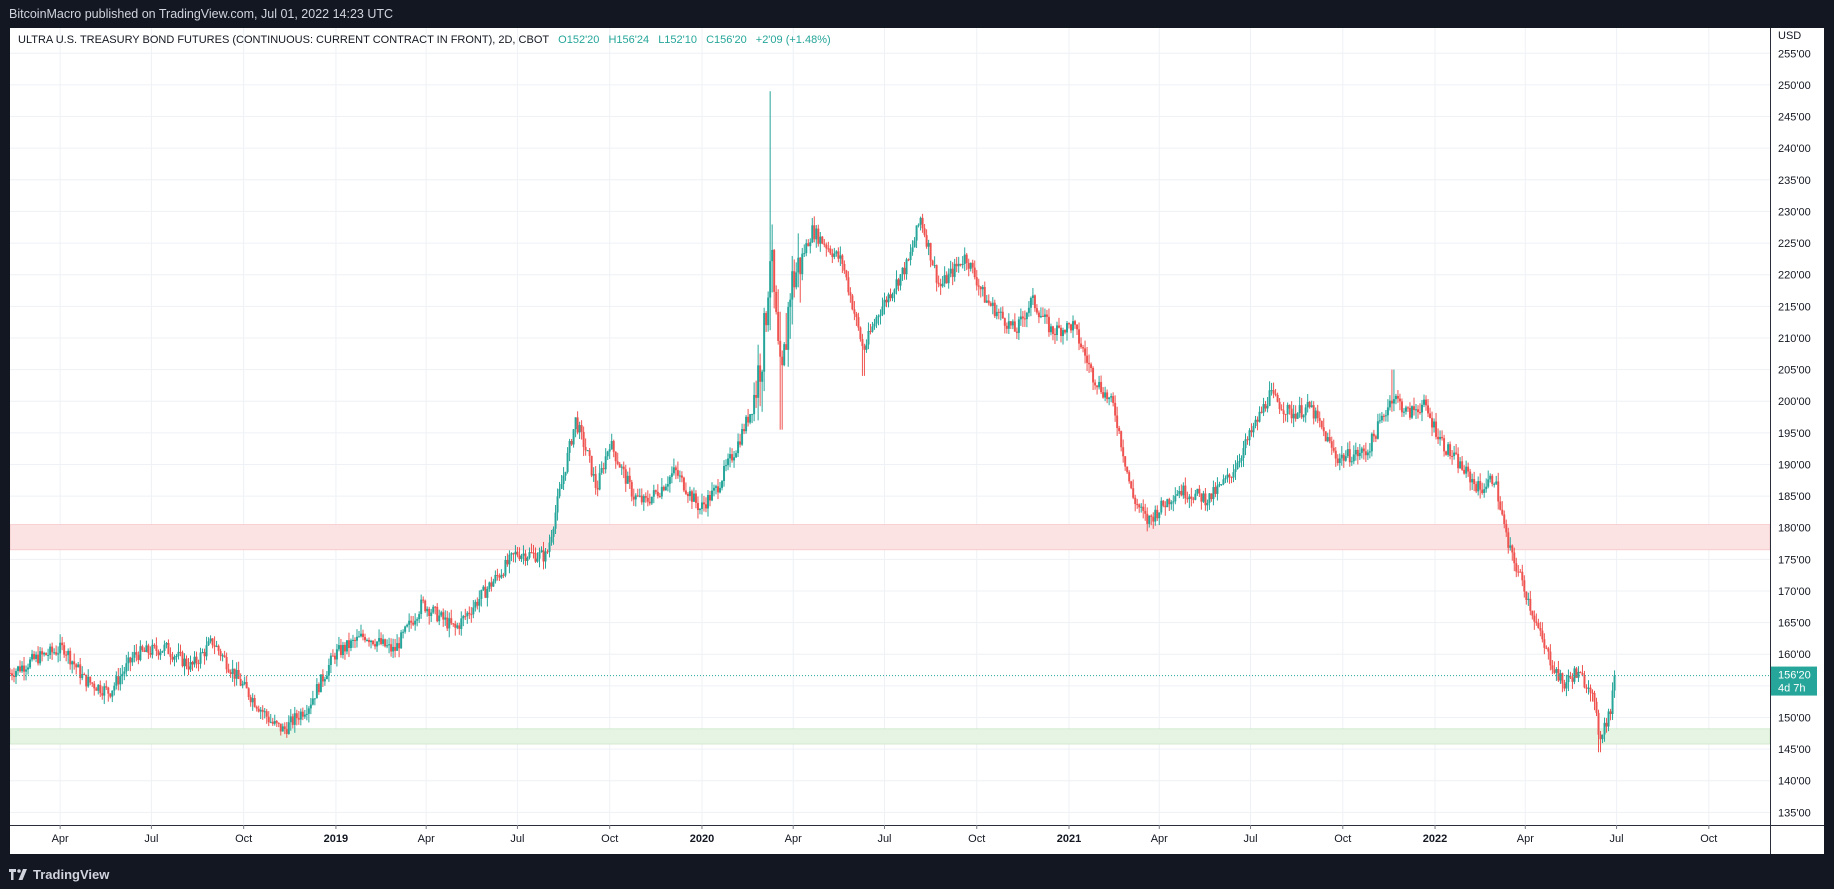 Image resolution: width=1834 pixels, height=889 pixels. What do you see at coordinates (59, 874) in the screenshot?
I see `tradingview-logo: TradingView` at bounding box center [59, 874].